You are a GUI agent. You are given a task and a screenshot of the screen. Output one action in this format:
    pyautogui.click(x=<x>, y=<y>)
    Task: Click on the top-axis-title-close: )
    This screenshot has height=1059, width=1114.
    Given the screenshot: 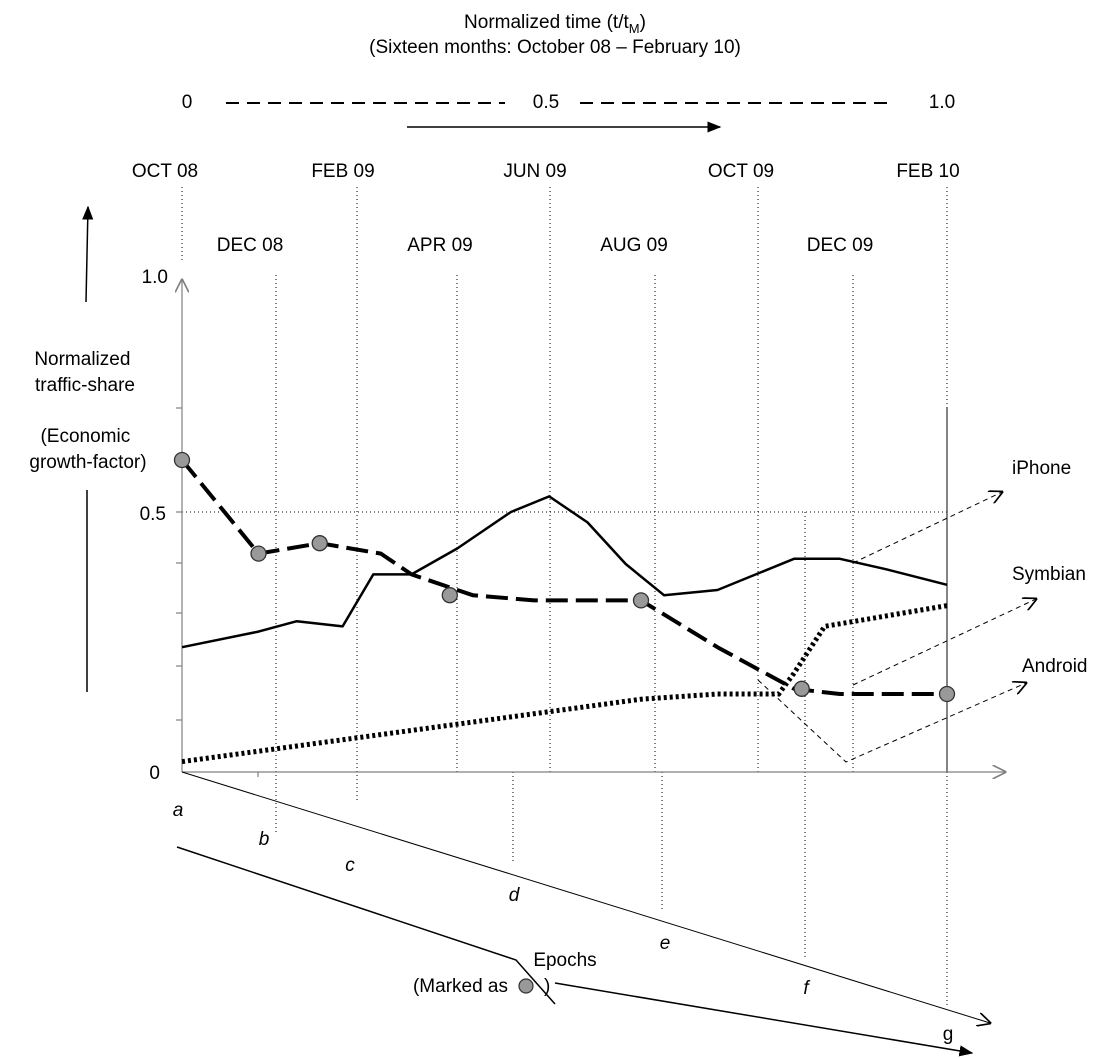 What is the action you would take?
    pyautogui.click(x=643, y=22)
    